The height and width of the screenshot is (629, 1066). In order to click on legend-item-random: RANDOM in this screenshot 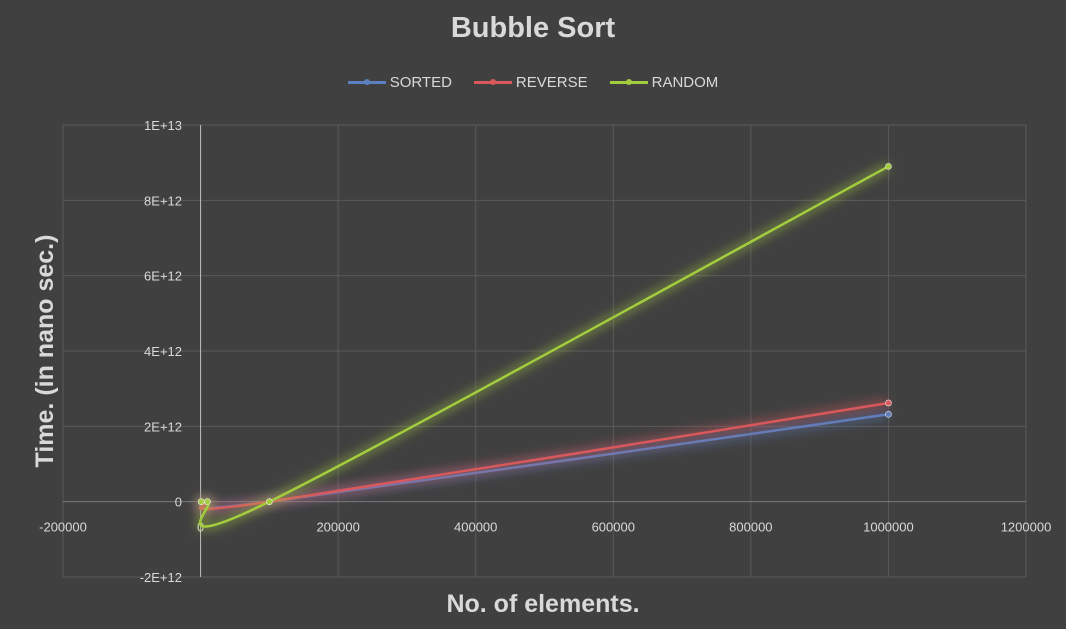, I will do `click(664, 82)`.